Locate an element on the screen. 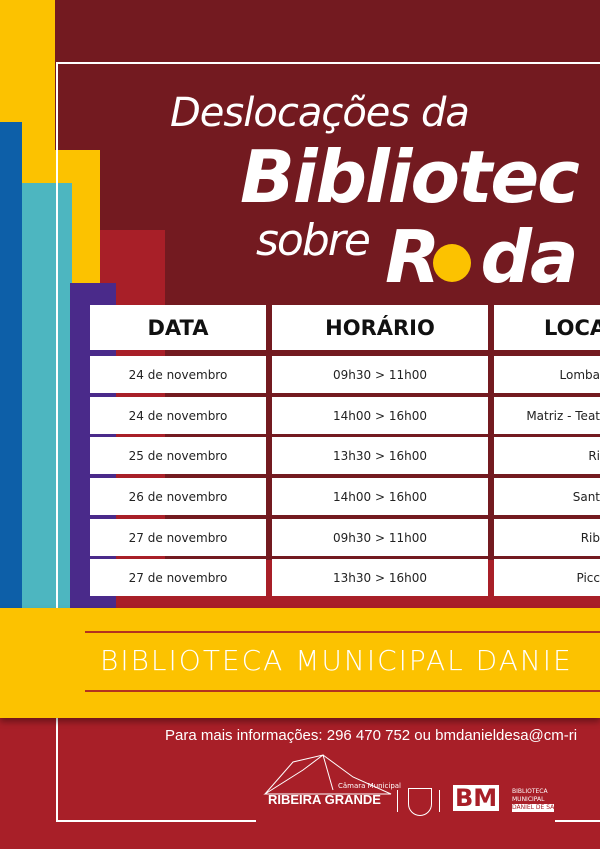 The height and width of the screenshot is (849, 600). title-line1: Deslocações da is located at coordinates (320, 113).